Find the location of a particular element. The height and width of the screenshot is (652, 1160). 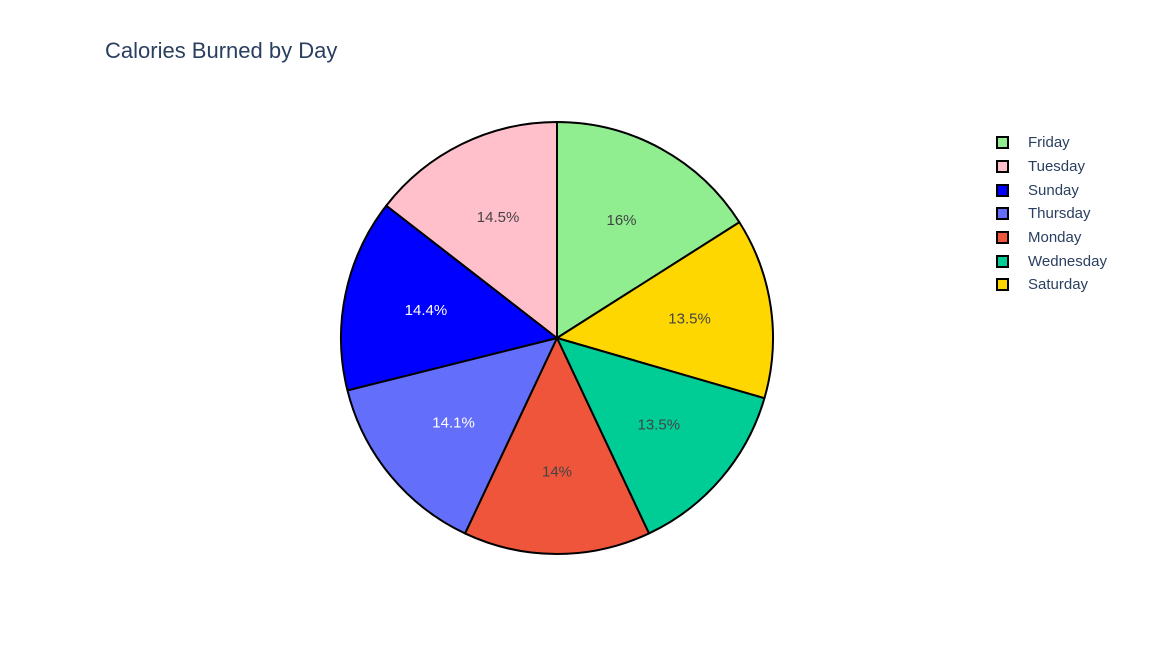

slice-label-tuesday: 14.5% is located at coordinates (498, 217).